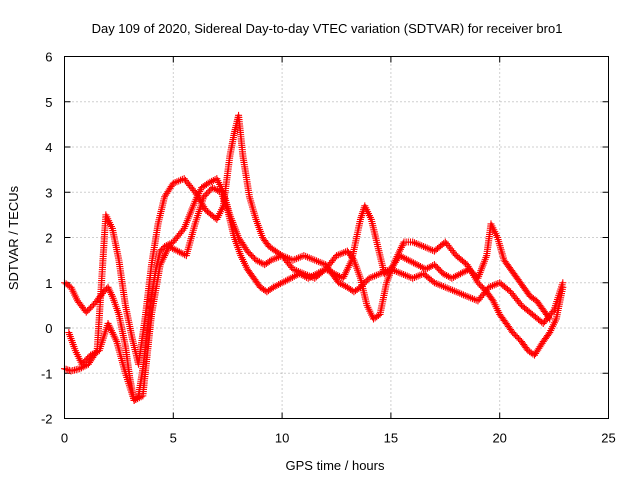  What do you see at coordinates (48, 147) in the screenshot?
I see `y-tick-label: 4` at bounding box center [48, 147].